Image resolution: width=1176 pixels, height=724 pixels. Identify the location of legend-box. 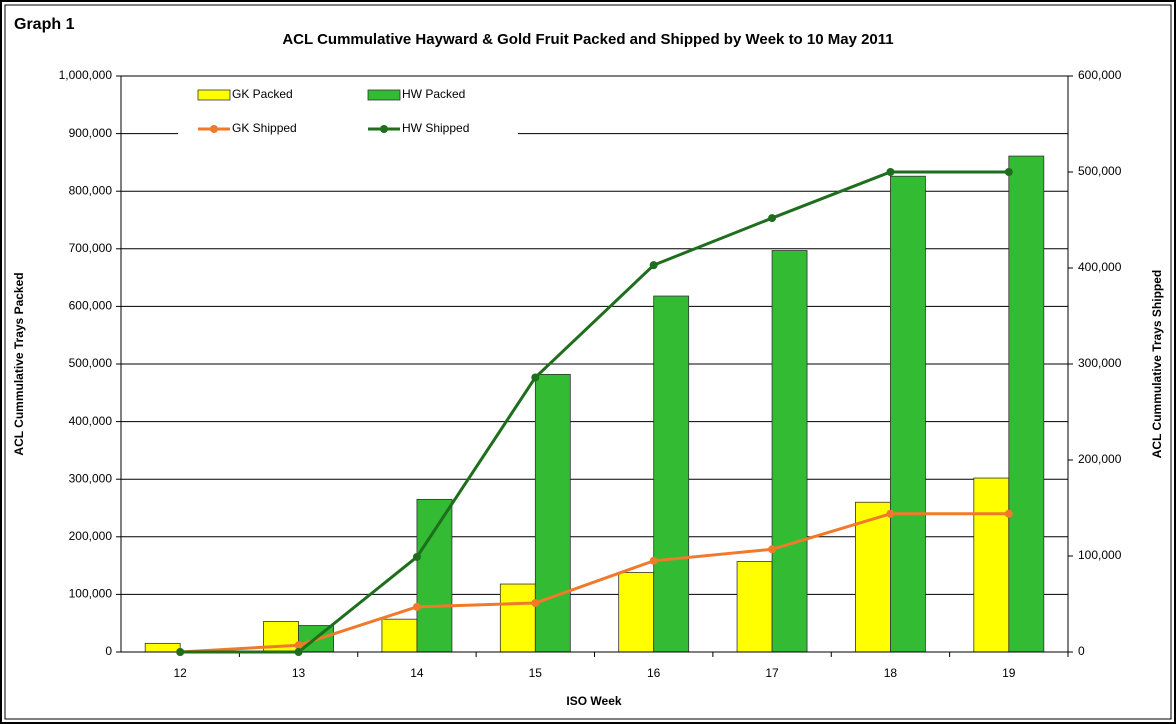
(348, 113).